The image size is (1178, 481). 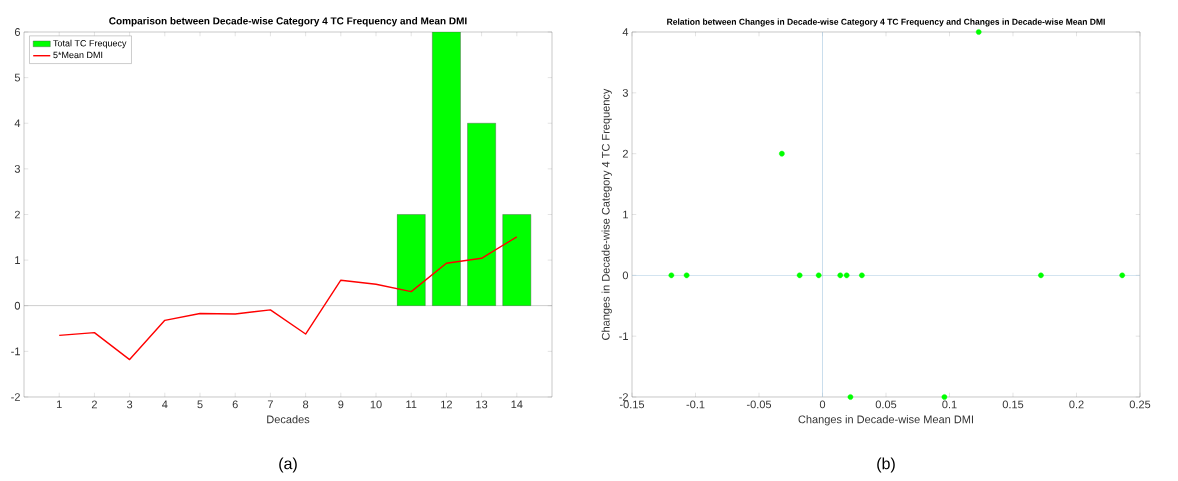 I want to click on text: (a), so click(x=288, y=465).